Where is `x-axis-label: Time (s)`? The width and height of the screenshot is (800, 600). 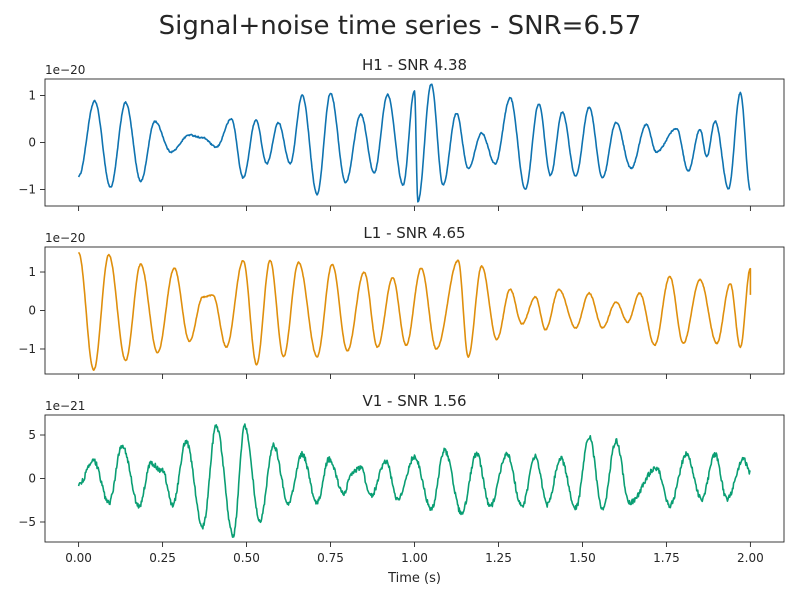
x-axis-label: Time (s) is located at coordinates (414, 578).